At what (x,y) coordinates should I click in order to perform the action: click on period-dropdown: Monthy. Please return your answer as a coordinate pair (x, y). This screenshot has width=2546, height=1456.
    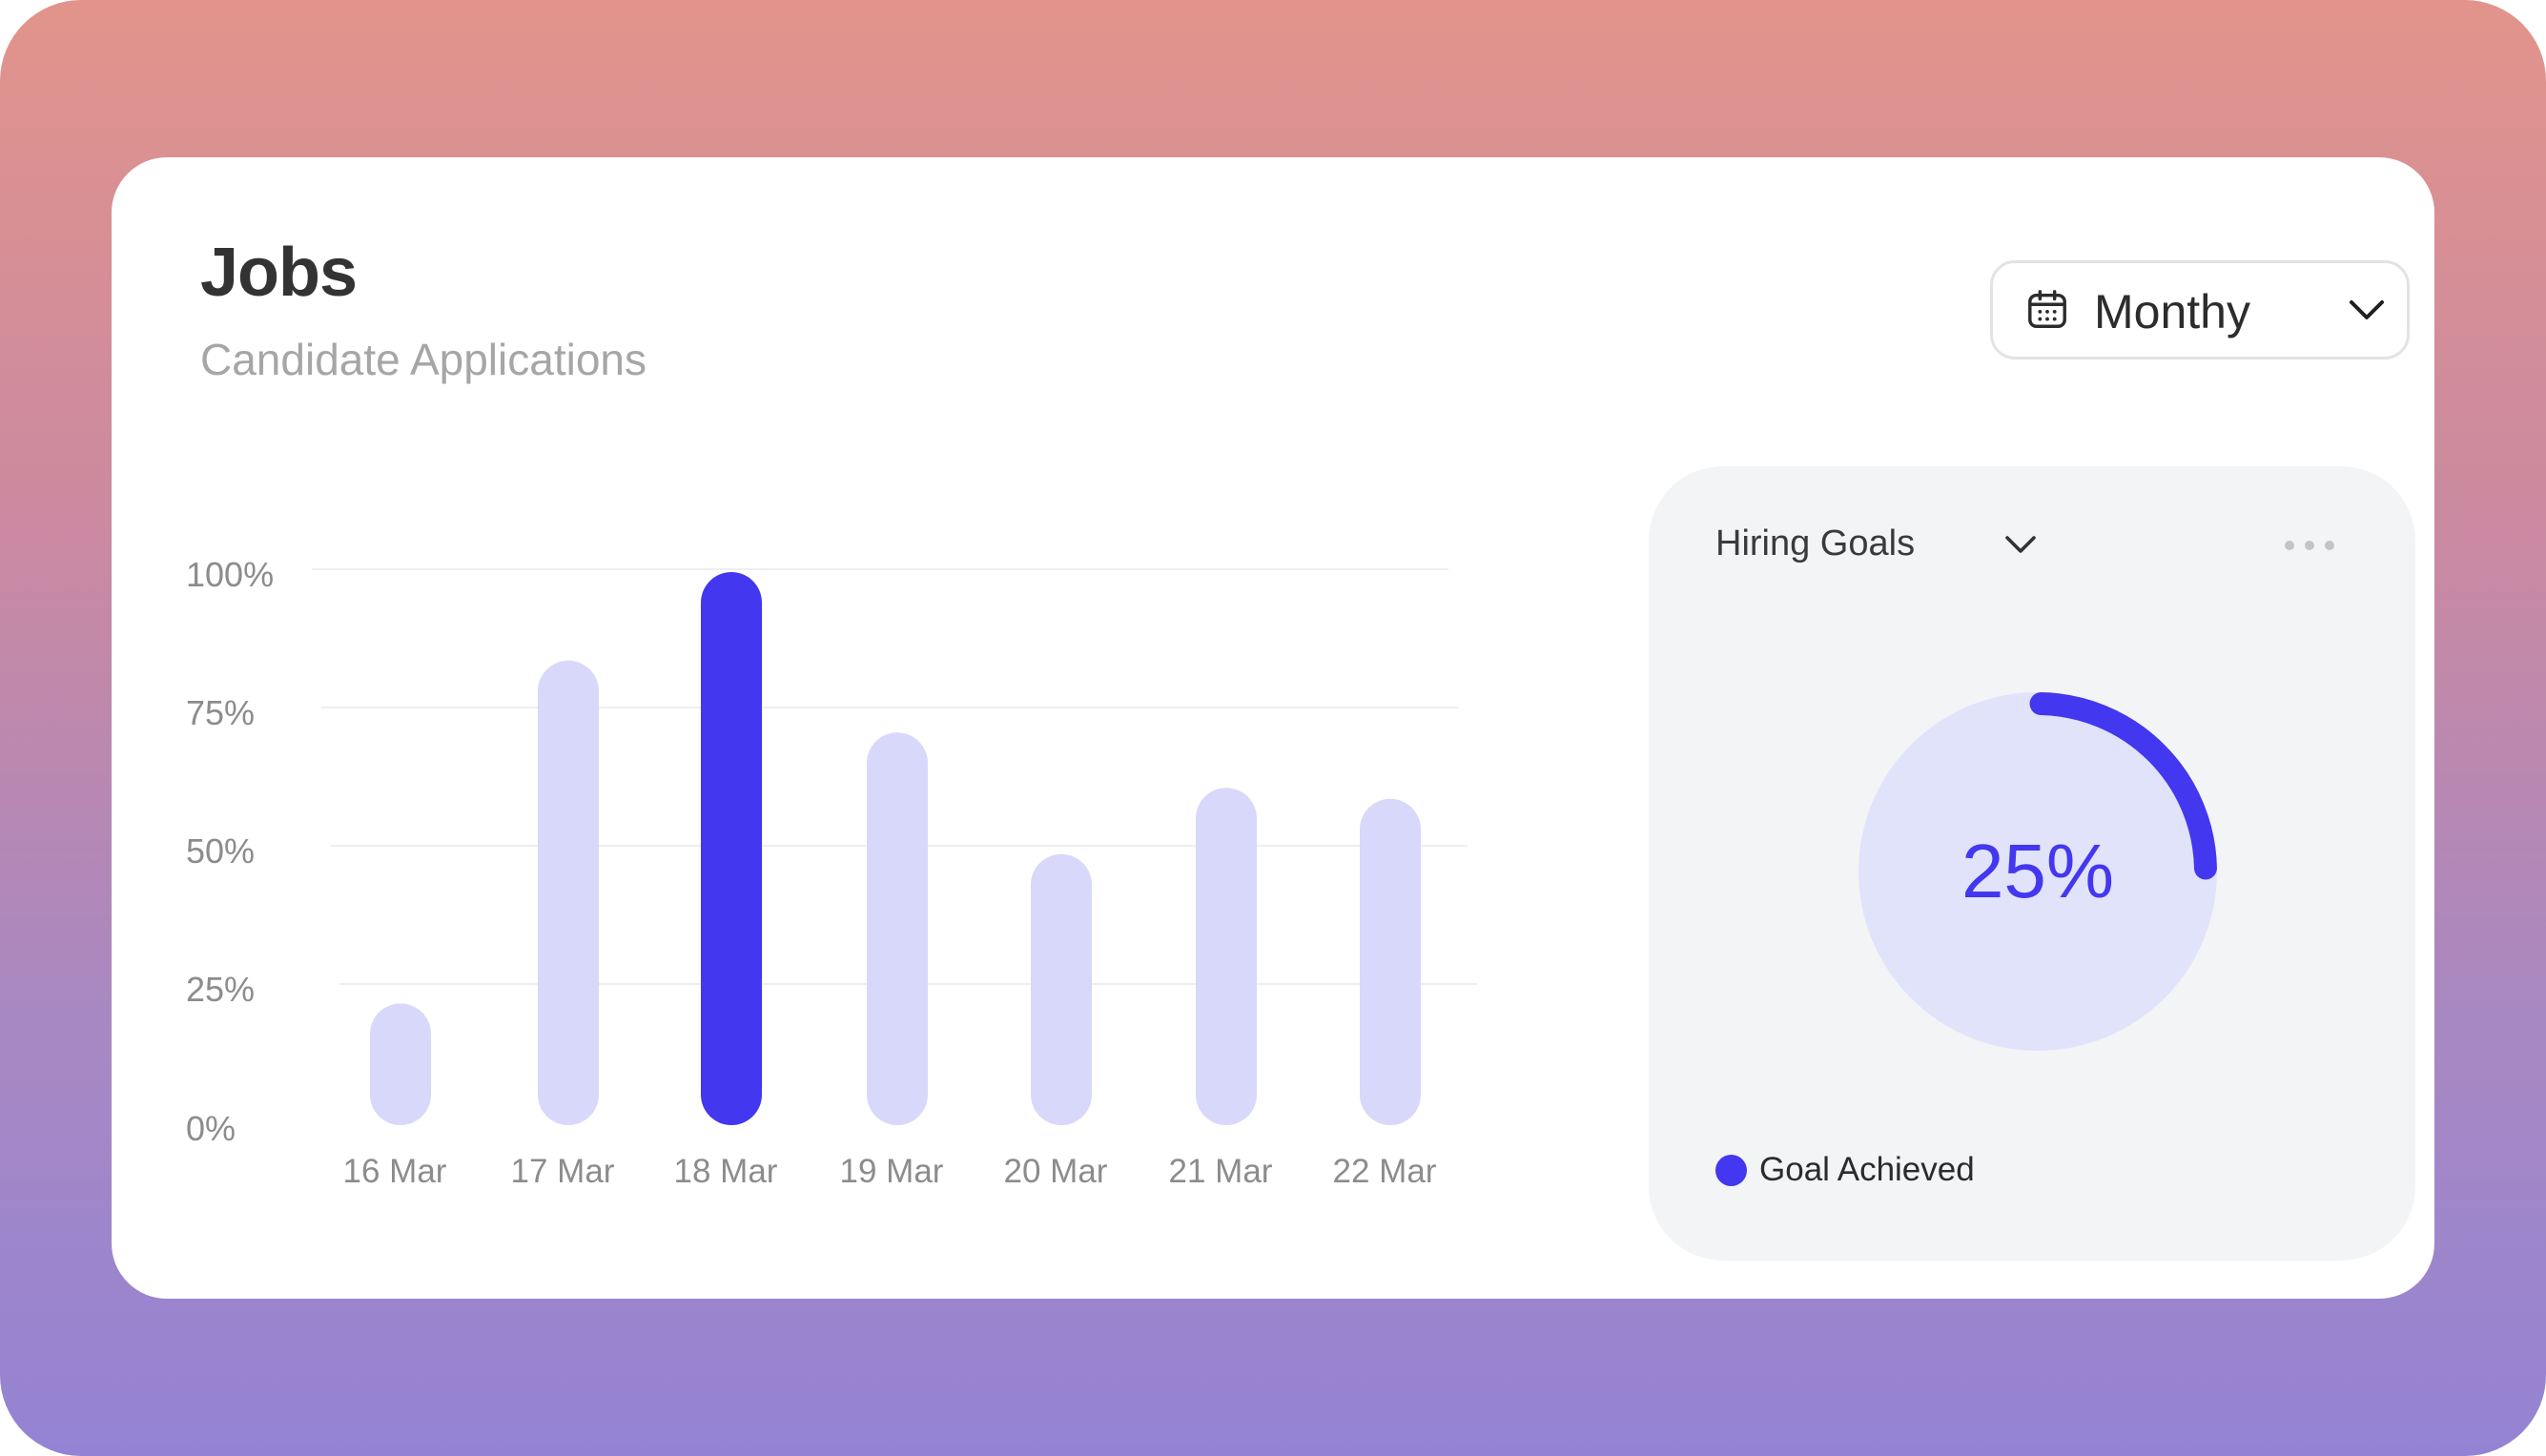
    Looking at the image, I should click on (2200, 309).